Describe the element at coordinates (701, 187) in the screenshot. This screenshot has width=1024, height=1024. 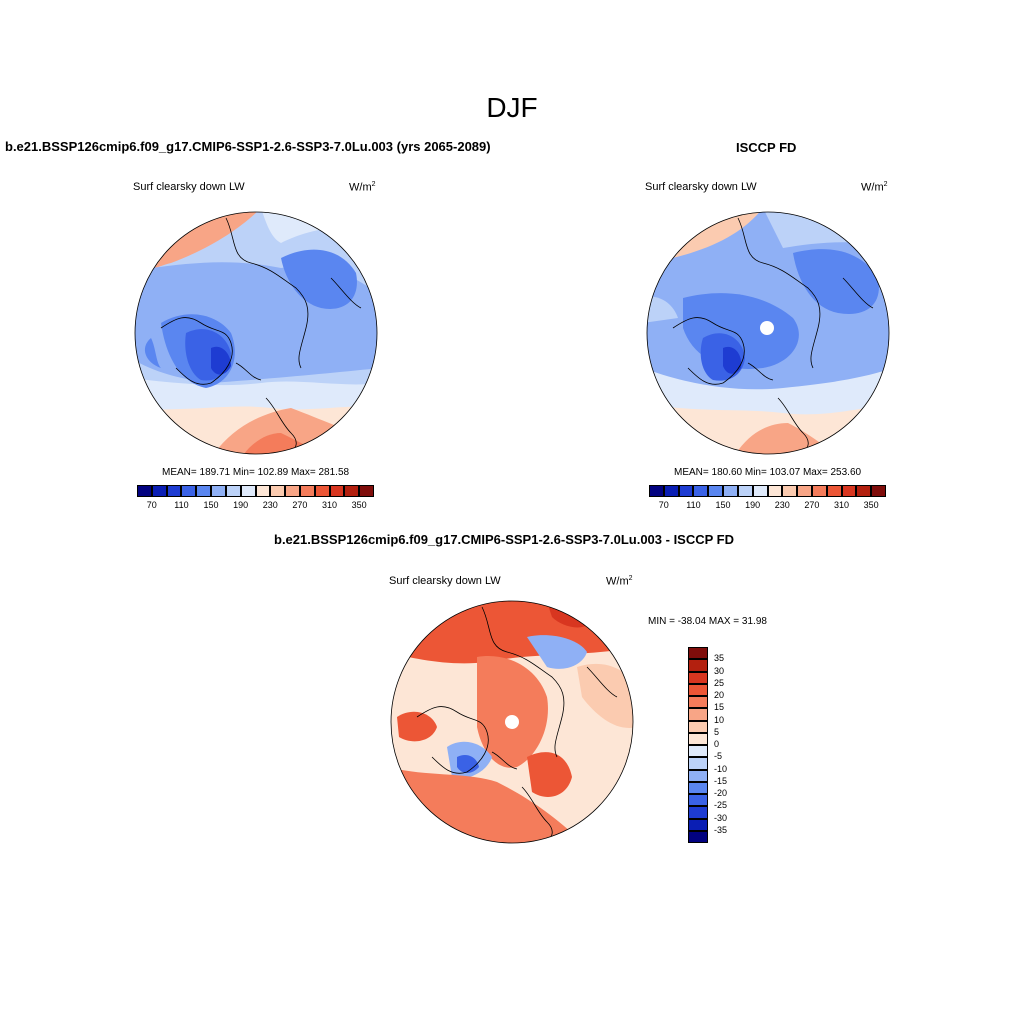
I see `obs-variable-label: Surf clearsky down LW` at that location.